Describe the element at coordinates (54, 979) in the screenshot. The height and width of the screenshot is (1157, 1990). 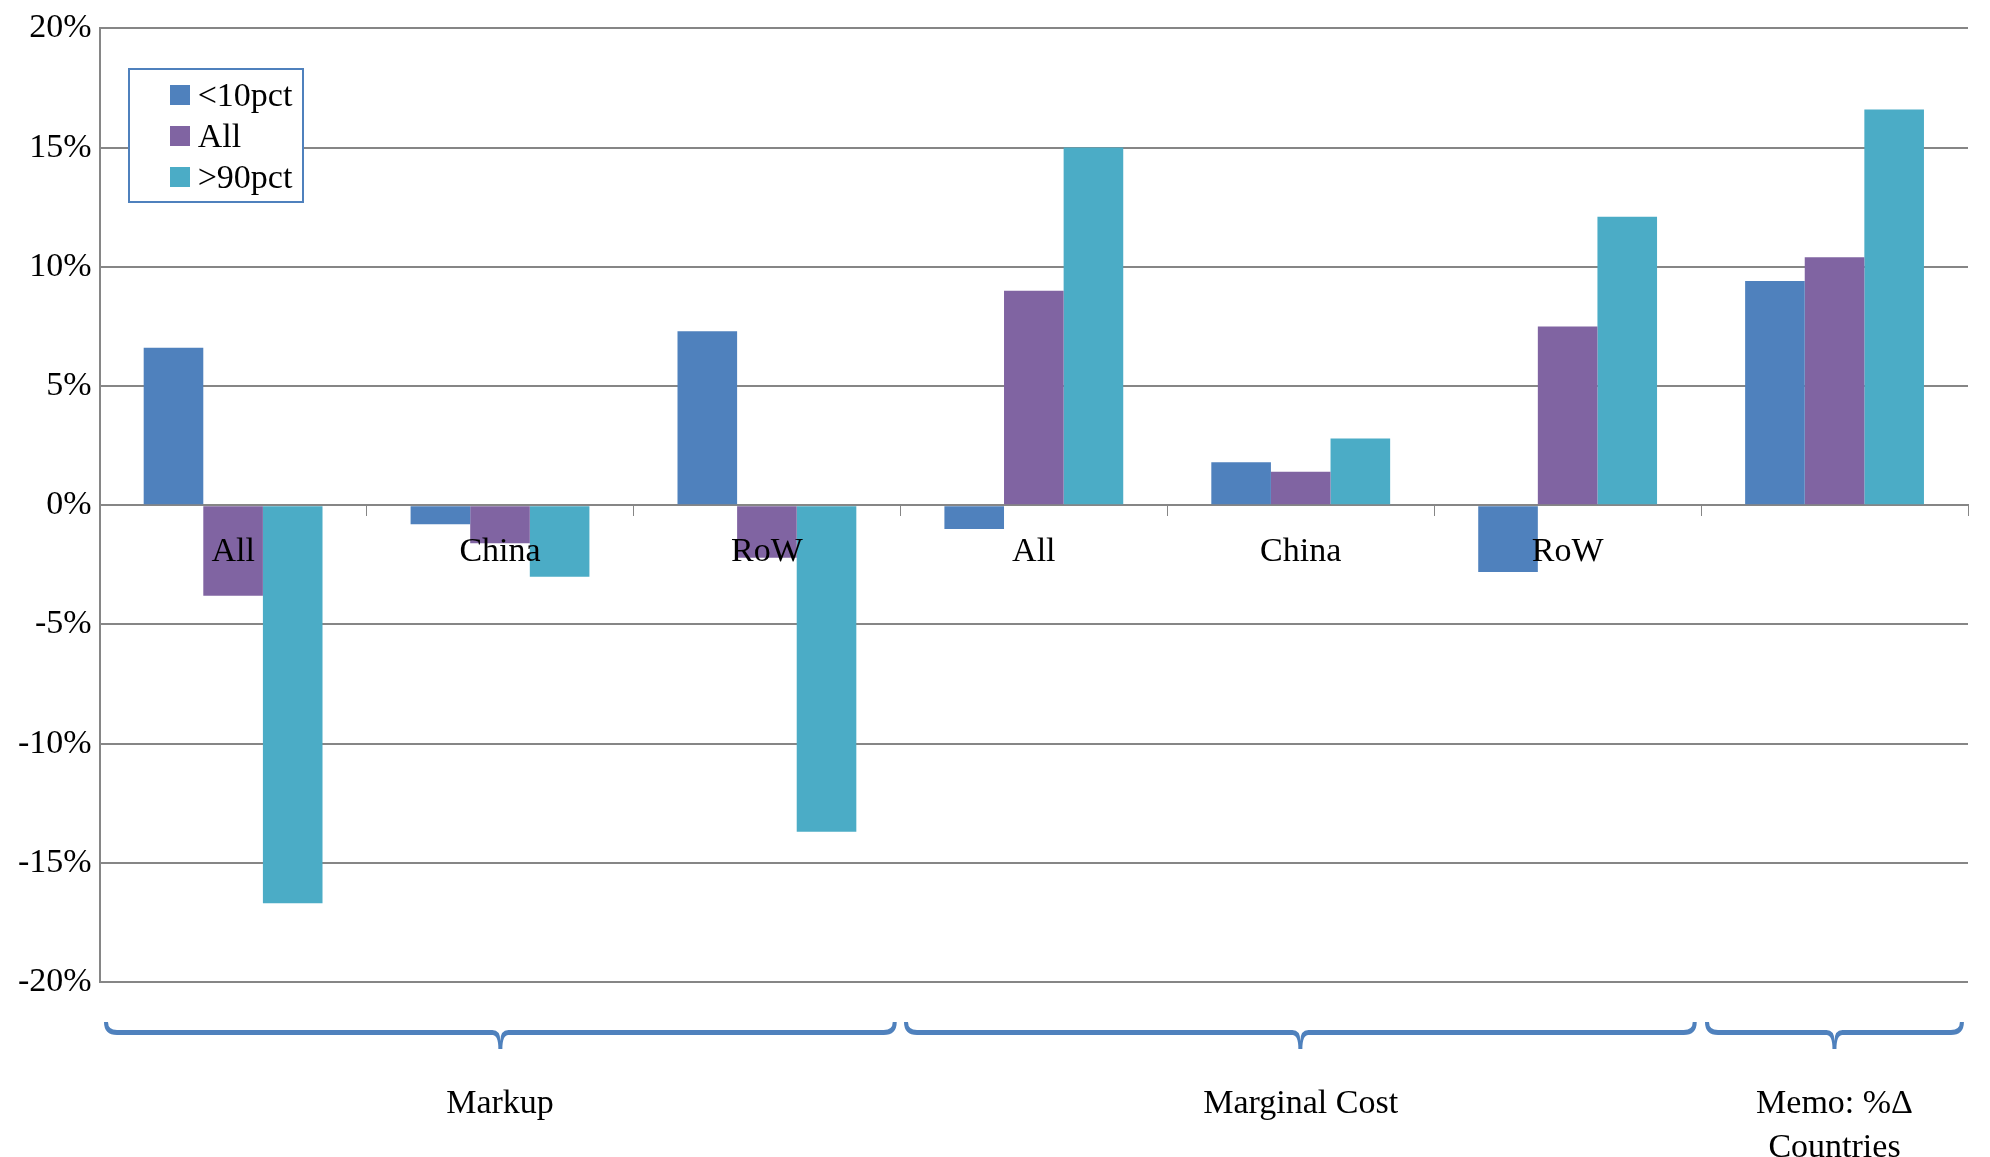
I see `y-tick-label: -20%` at that location.